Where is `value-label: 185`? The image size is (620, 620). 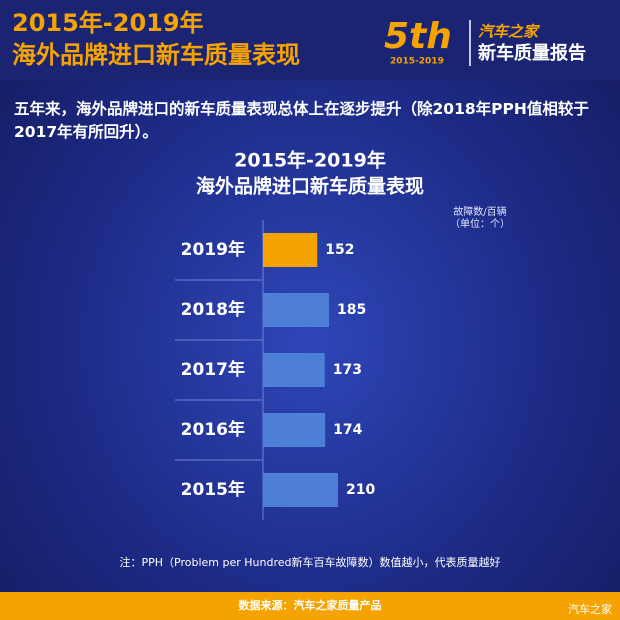 value-label: 185 is located at coordinates (351, 310).